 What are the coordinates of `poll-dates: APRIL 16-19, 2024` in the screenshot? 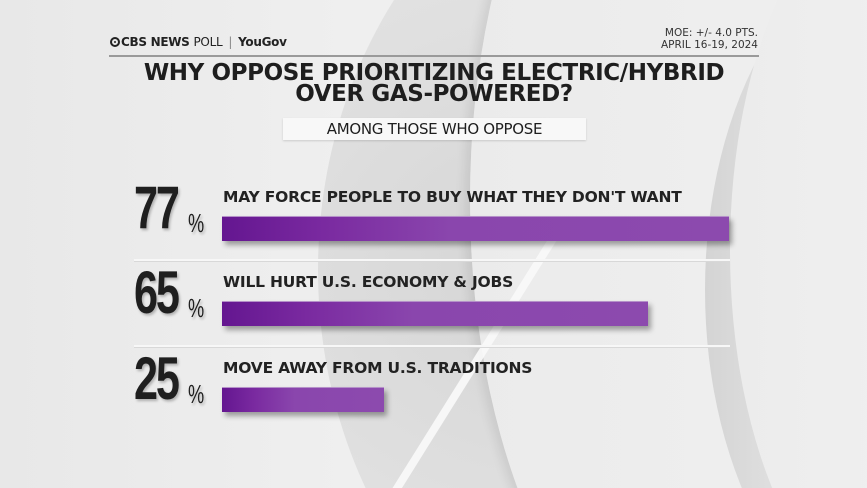 It's located at (709, 45).